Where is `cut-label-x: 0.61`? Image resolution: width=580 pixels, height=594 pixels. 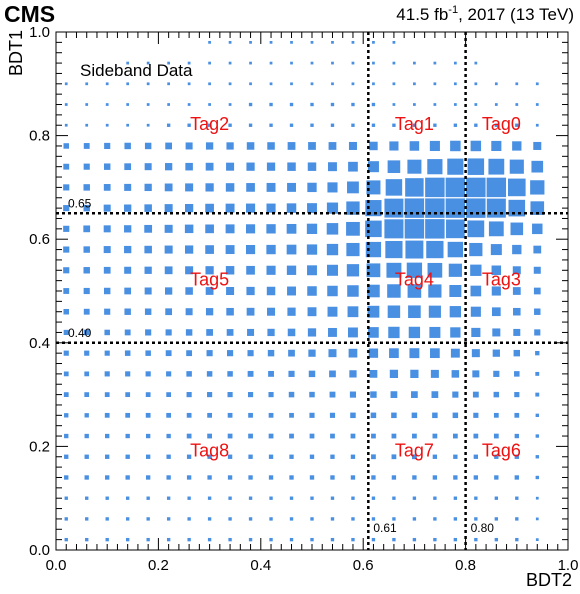
cut-label-x: 0.61 is located at coordinates (385, 528).